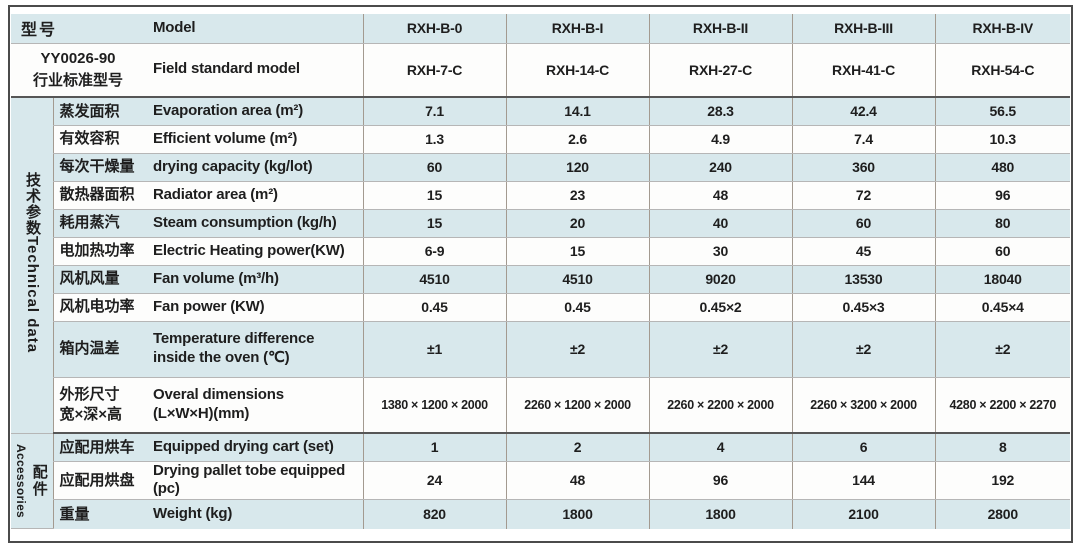  I want to click on value-cell: 72, so click(863, 195).